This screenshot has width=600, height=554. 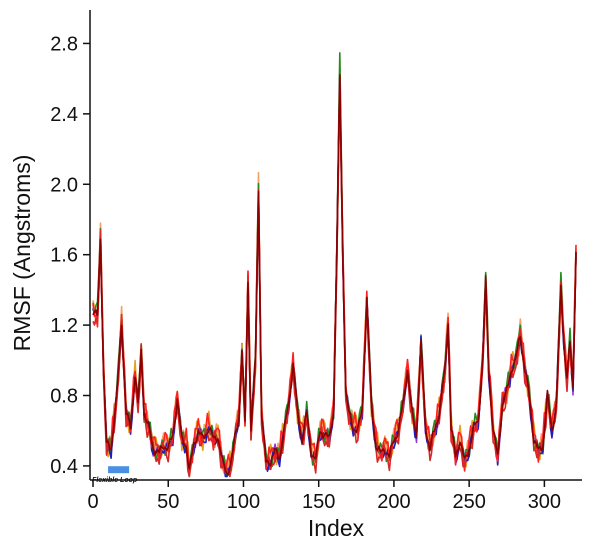 What do you see at coordinates (468, 502) in the screenshot?
I see `x-tick-label: 250` at bounding box center [468, 502].